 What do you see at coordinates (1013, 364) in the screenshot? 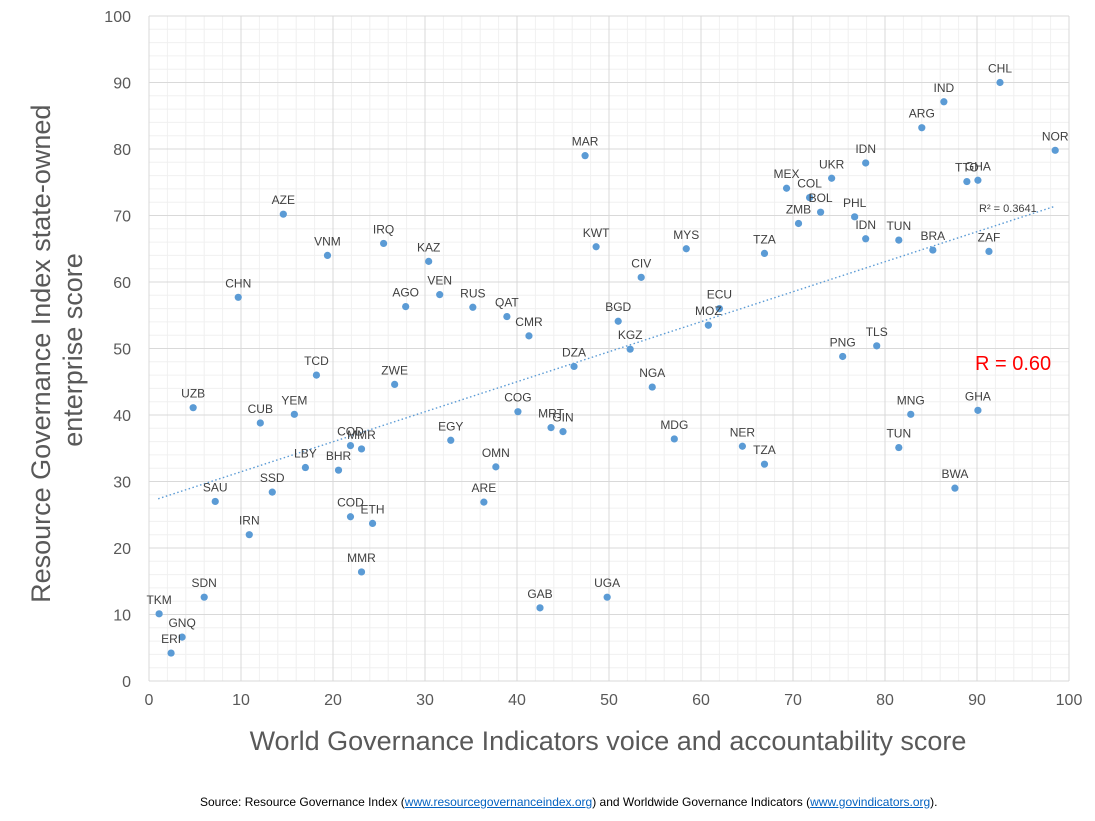
I see `r-value-annotation: R = 0.60` at bounding box center [1013, 364].